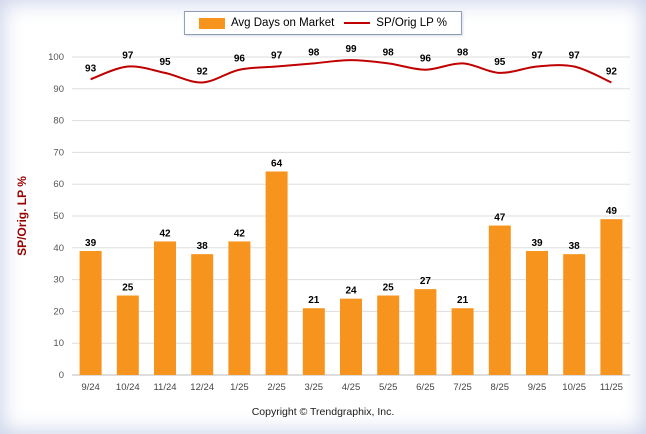 Image resolution: width=646 pixels, height=434 pixels. What do you see at coordinates (58, 184) in the screenshot?
I see `y-tick-label: 60` at bounding box center [58, 184].